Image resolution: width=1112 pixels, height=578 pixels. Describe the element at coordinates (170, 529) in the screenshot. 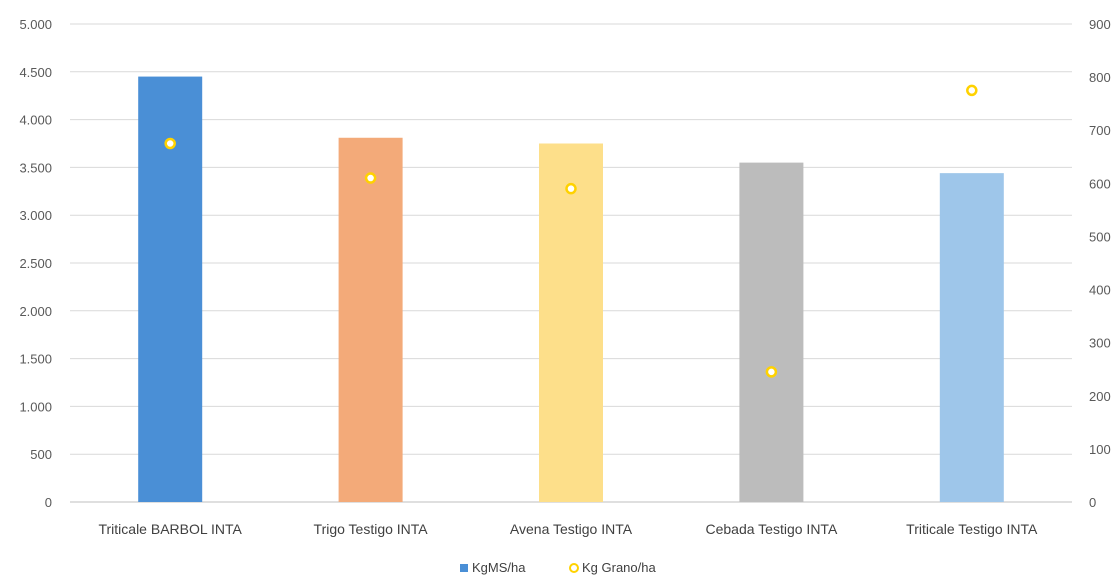

I see `x-tick-label: Triticale BARBOL INTA` at that location.